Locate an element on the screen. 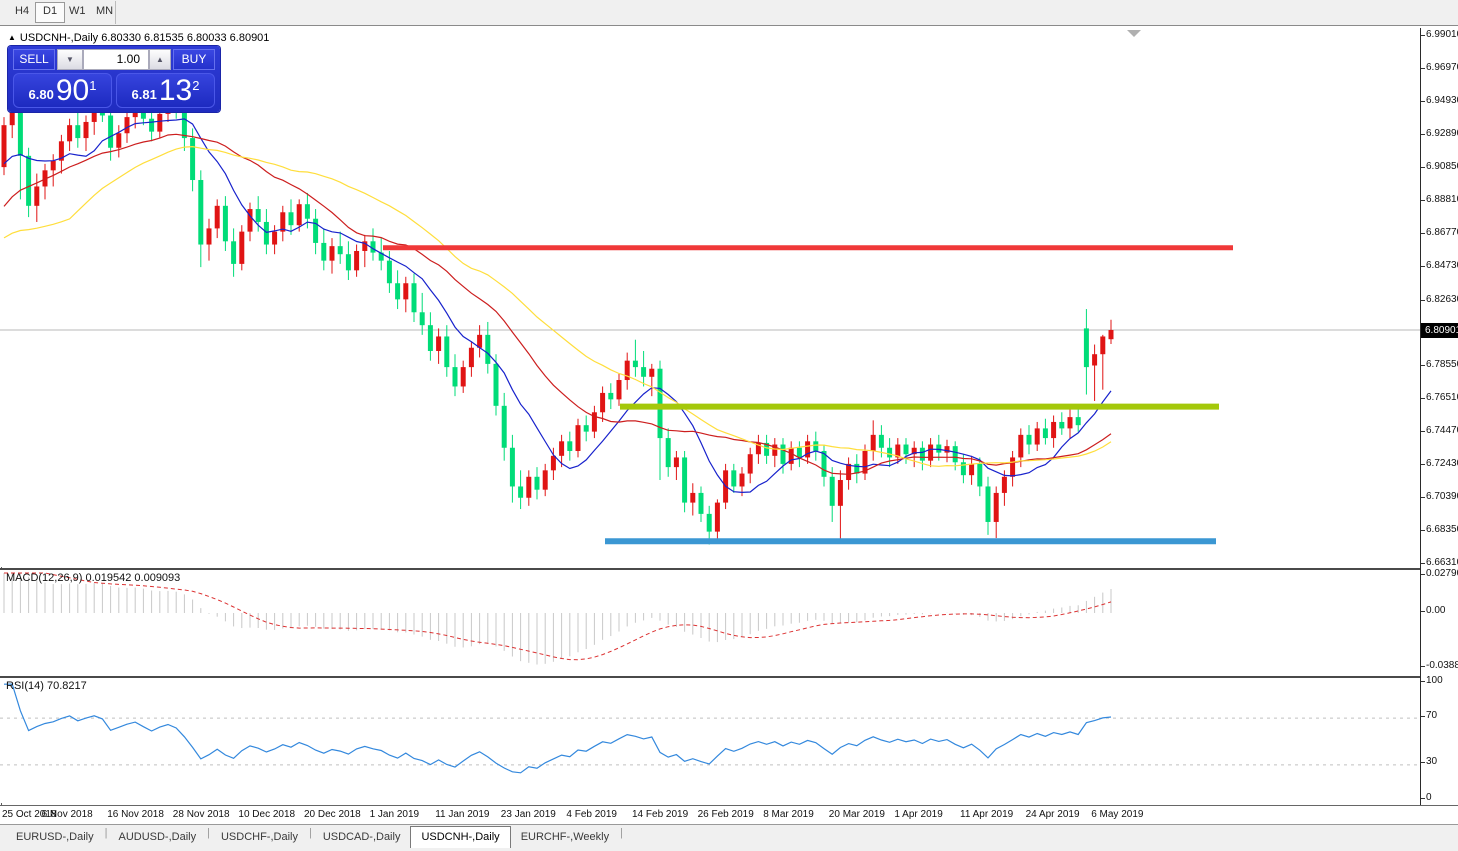 The image size is (1458, 851). chart-tab-audusd: AUDUSD-,Daily is located at coordinates (157, 837).